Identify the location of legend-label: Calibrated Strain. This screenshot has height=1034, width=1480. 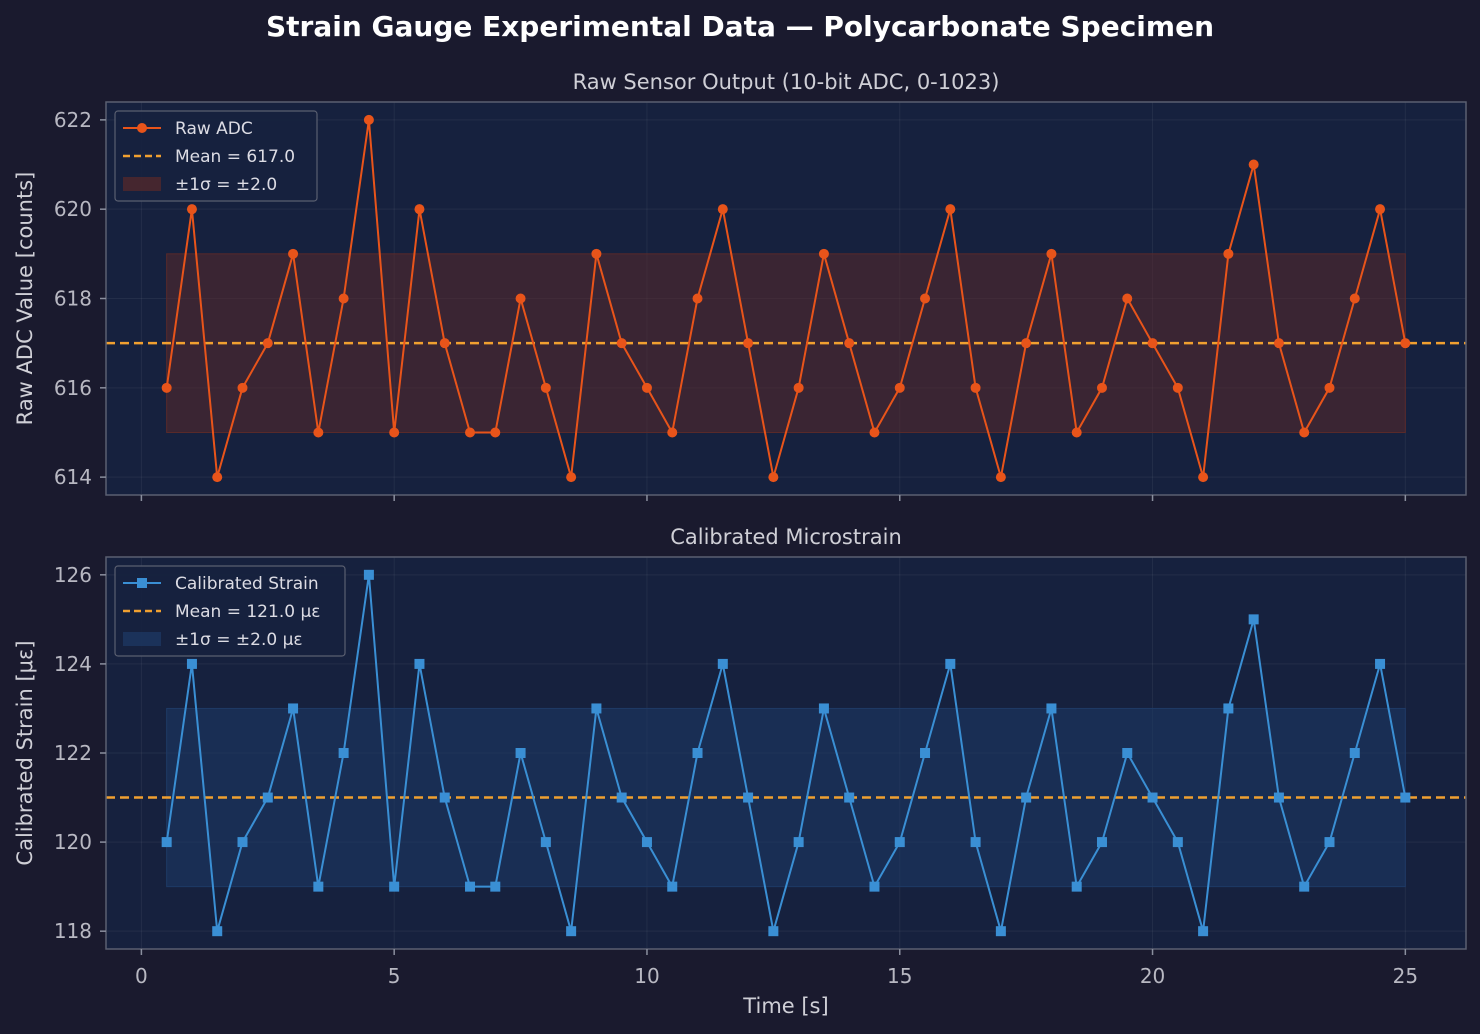
(247, 584).